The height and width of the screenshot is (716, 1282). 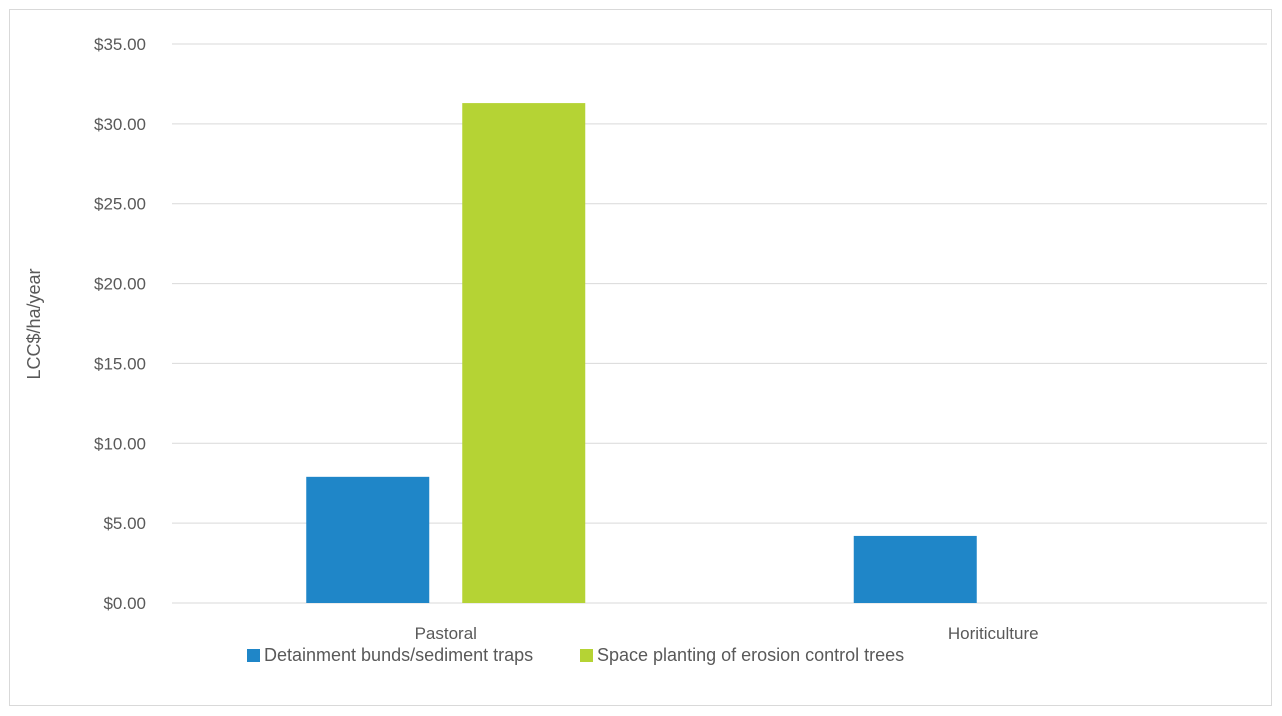 I want to click on legend-label: Detainment bunds/sediment traps, so click(x=398, y=655).